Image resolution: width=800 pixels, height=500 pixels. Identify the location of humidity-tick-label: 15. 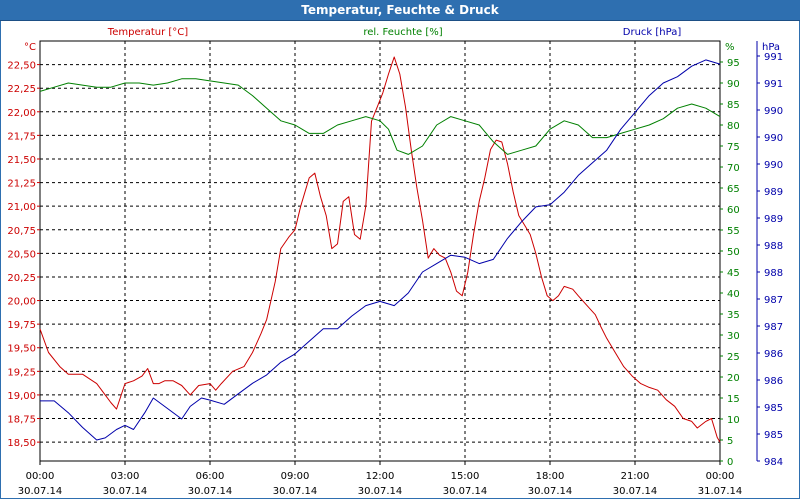
(733, 399).